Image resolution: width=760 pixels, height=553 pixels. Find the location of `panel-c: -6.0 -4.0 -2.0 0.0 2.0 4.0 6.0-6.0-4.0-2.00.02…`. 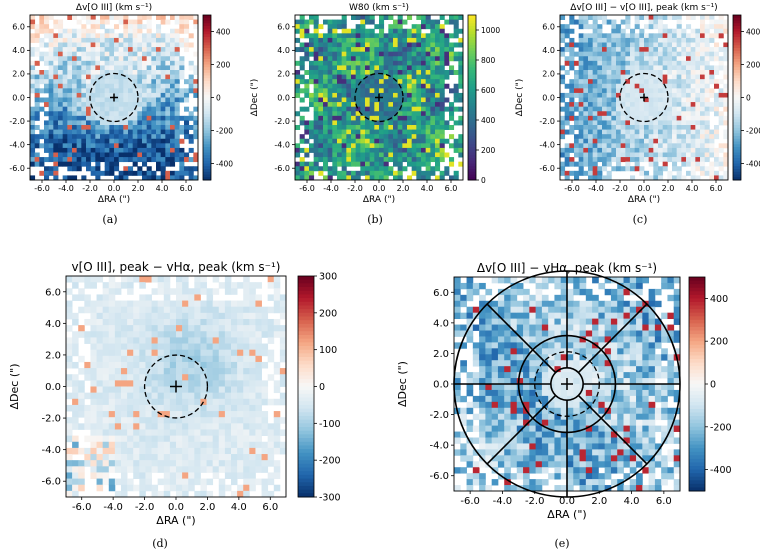

panel-c: -6.0 -4.0 -2.0 0.0 2.0 4.0 6.0-6.0-4.0-2.00.02… is located at coordinates (637, 114).